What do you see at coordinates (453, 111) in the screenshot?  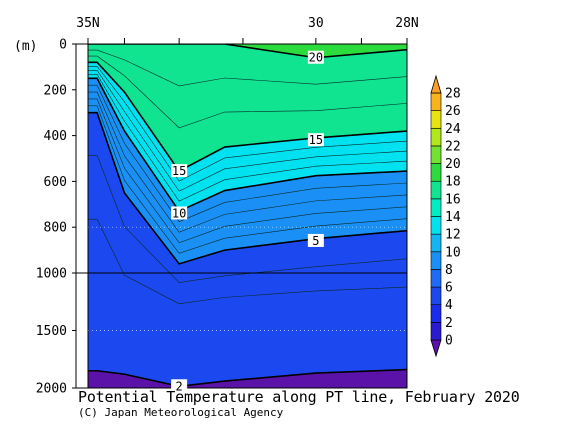 I see `colorbar-label-13: 26` at bounding box center [453, 111].